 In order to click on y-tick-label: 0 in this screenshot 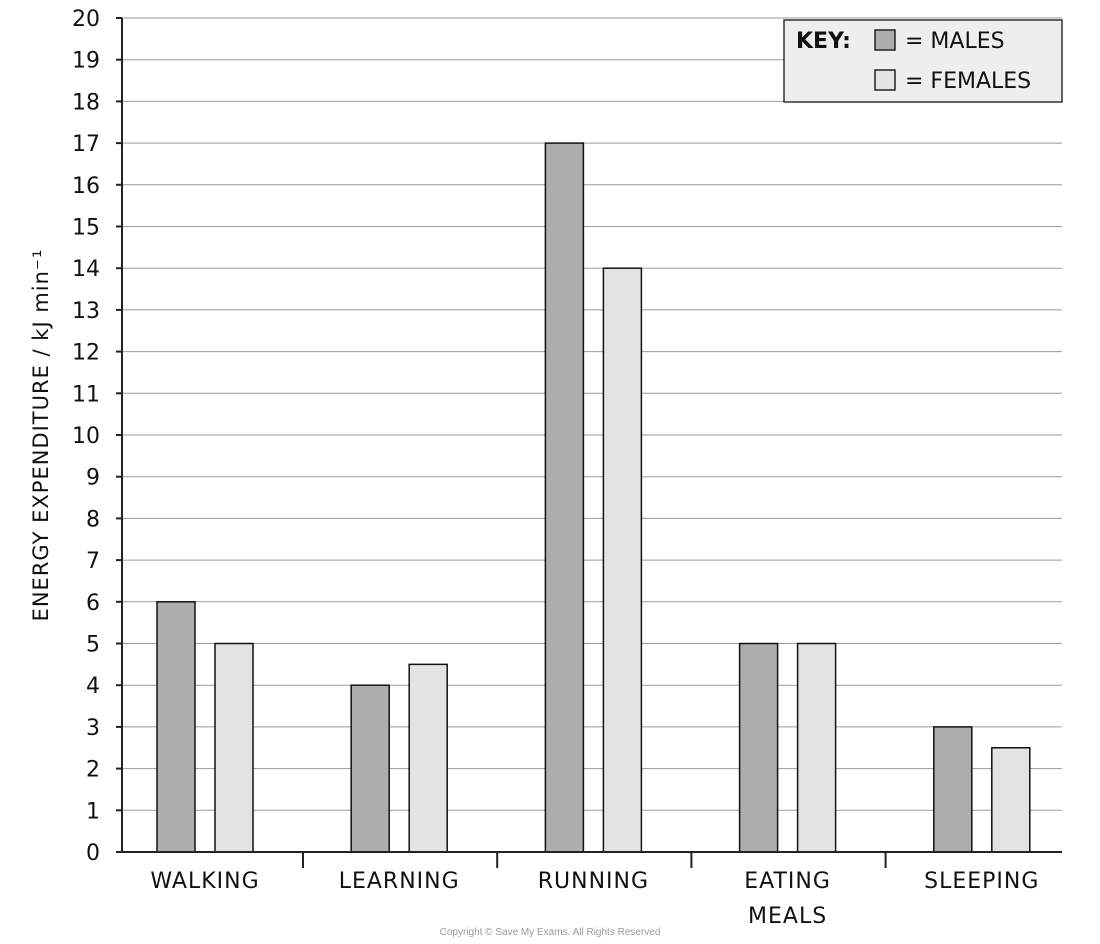, I will do `click(93, 853)`.